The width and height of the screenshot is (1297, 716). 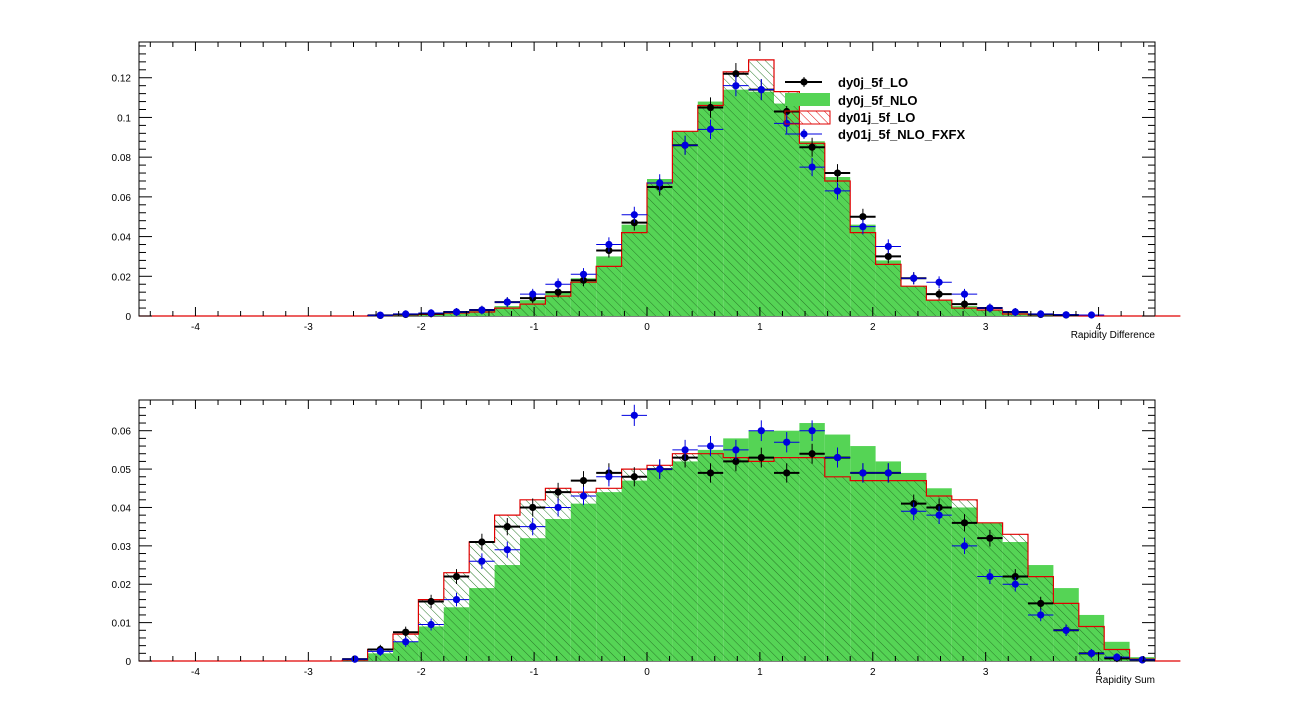 I want to click on y-tick-label: 0.05, so click(x=122, y=470).